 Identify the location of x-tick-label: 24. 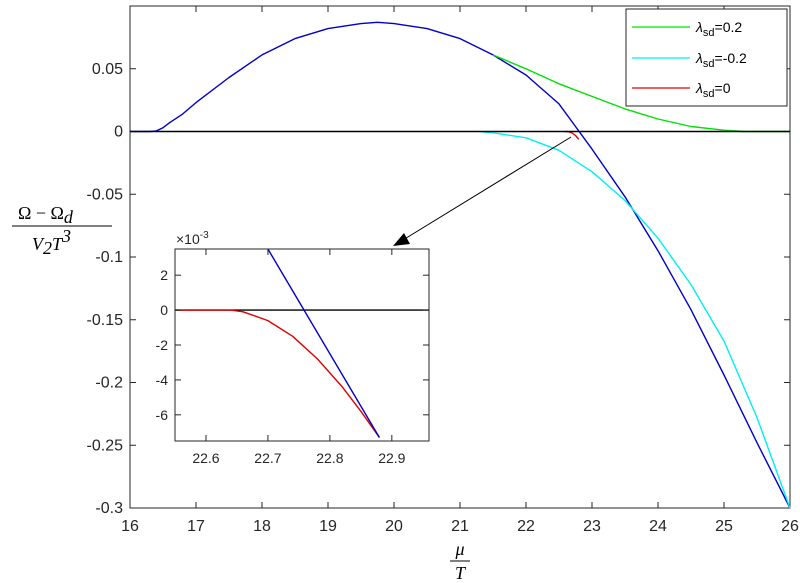
(658, 526).